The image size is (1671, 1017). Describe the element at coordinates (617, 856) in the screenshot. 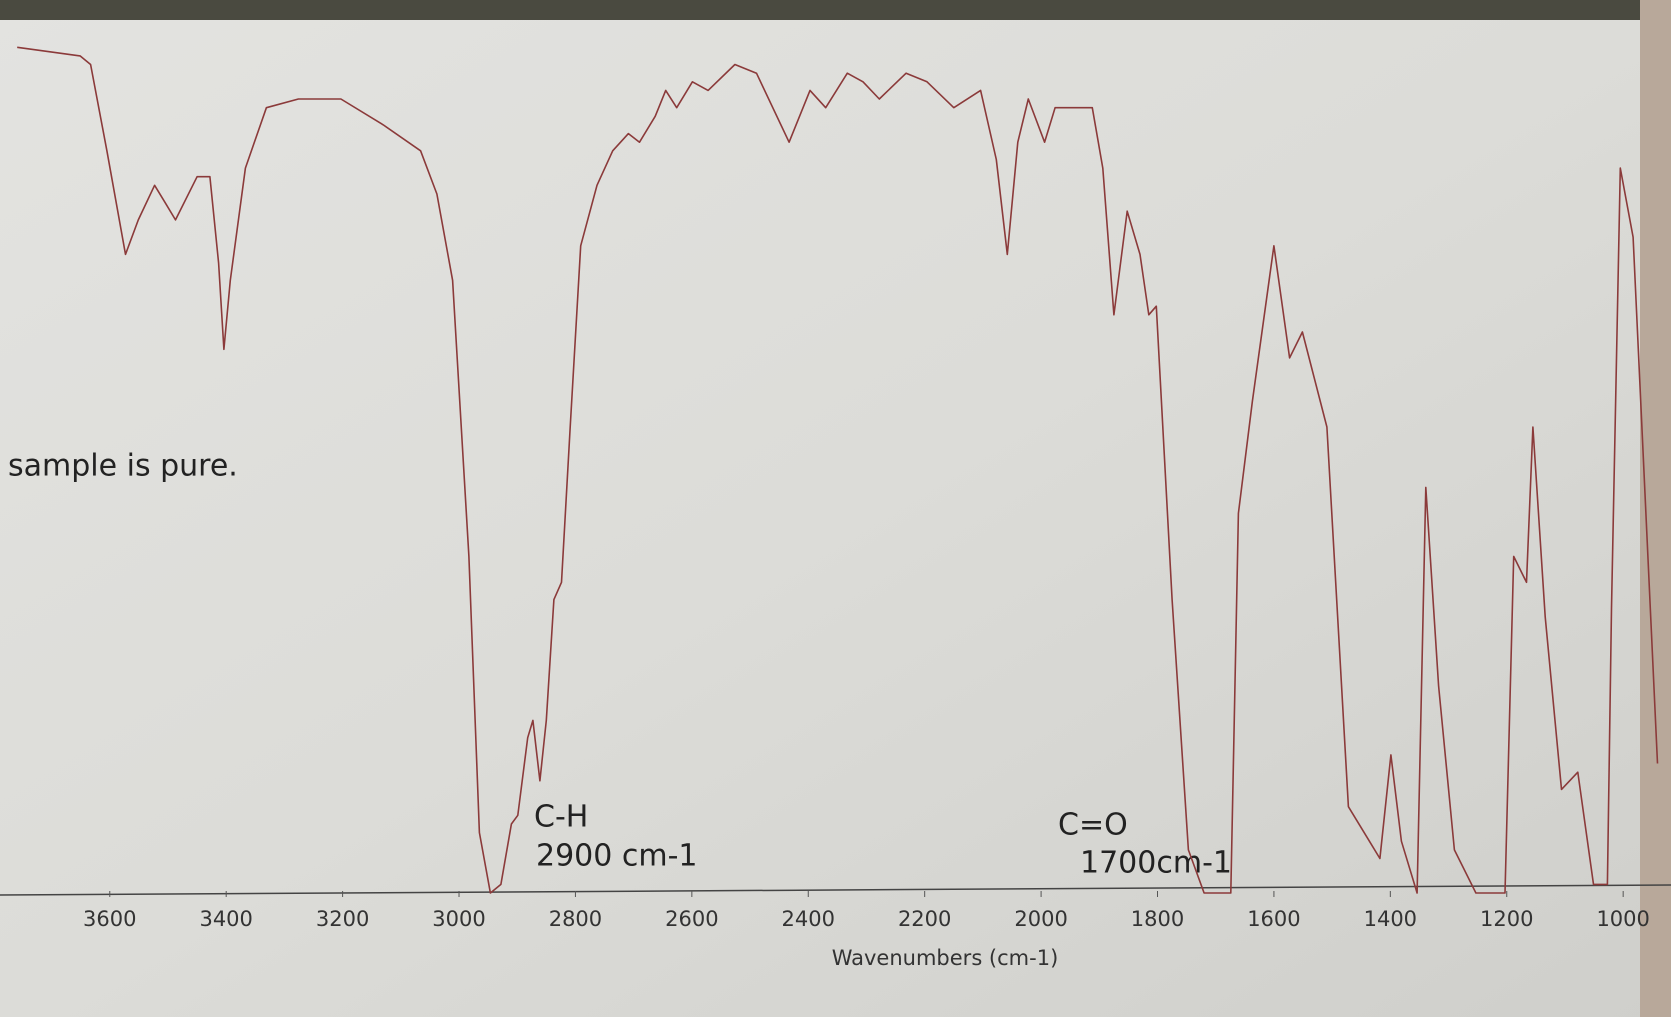

I see `annotation: 2900 cm-1` at that location.